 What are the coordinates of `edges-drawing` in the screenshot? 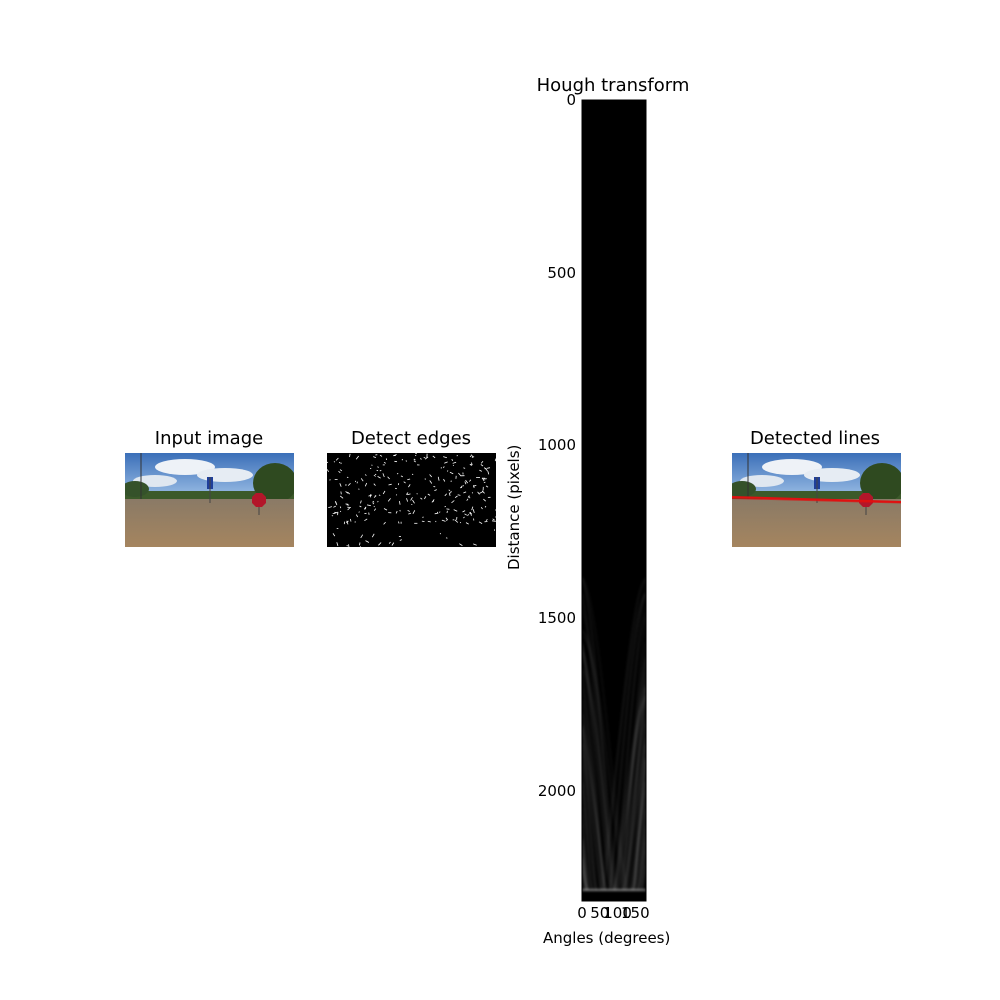 It's located at (411, 500).